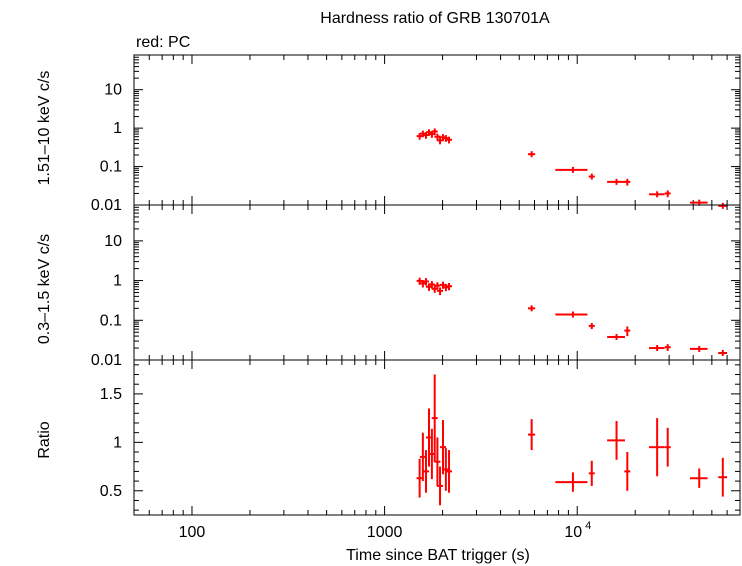 The height and width of the screenshot is (566, 742). Describe the element at coordinates (113, 90) in the screenshot. I see `hard-band-y-tick-label: 10` at that location.